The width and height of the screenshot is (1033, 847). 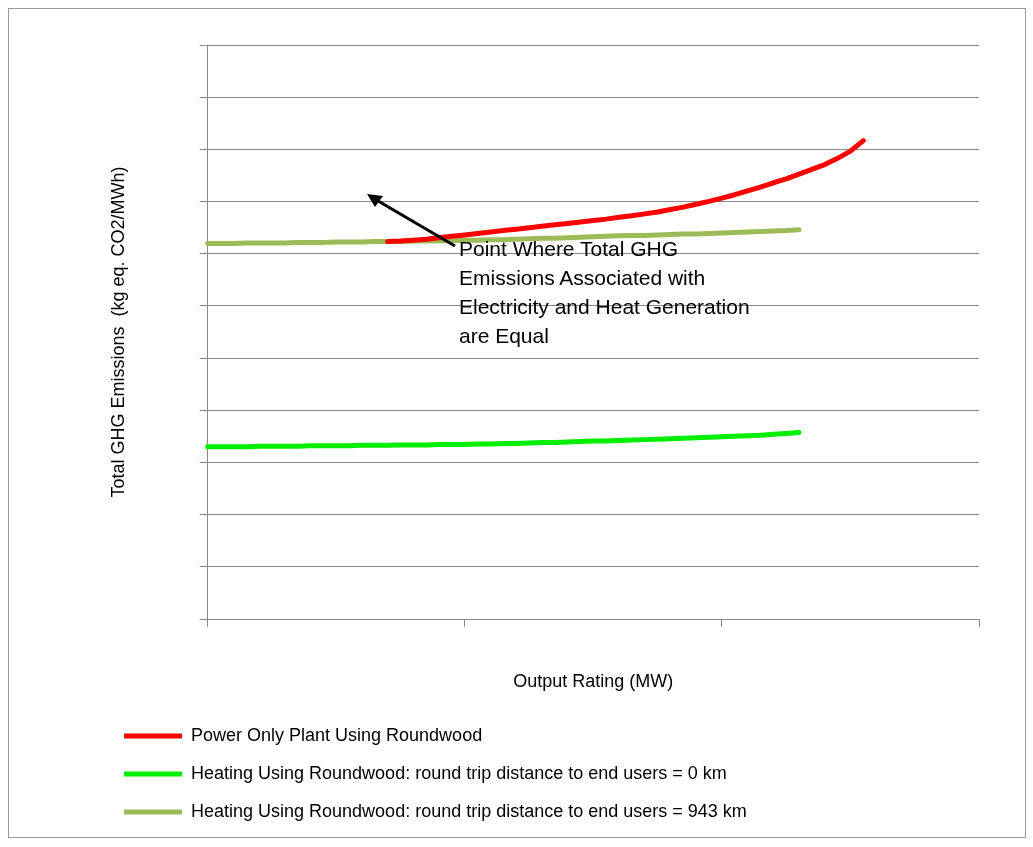 I want to click on legend-label: Heating Using Roundwood: round trip distance to end users = 0 km, so click(x=459, y=772).